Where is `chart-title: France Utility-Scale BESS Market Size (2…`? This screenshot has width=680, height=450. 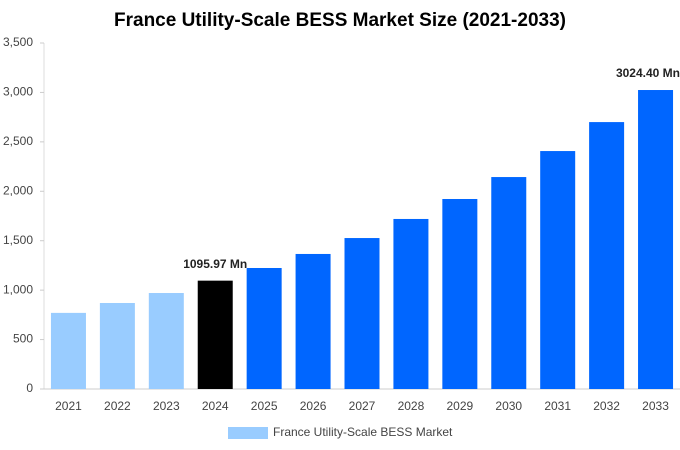
chart-title: France Utility-Scale BESS Market Size (2… is located at coordinates (340, 20).